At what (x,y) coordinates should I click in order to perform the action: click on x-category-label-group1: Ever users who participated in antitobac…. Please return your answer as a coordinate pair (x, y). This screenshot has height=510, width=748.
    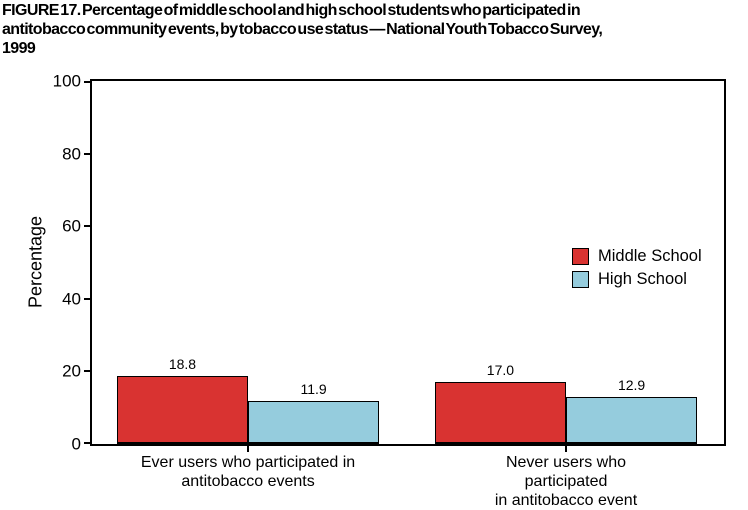
    Looking at the image, I should click on (248, 472).